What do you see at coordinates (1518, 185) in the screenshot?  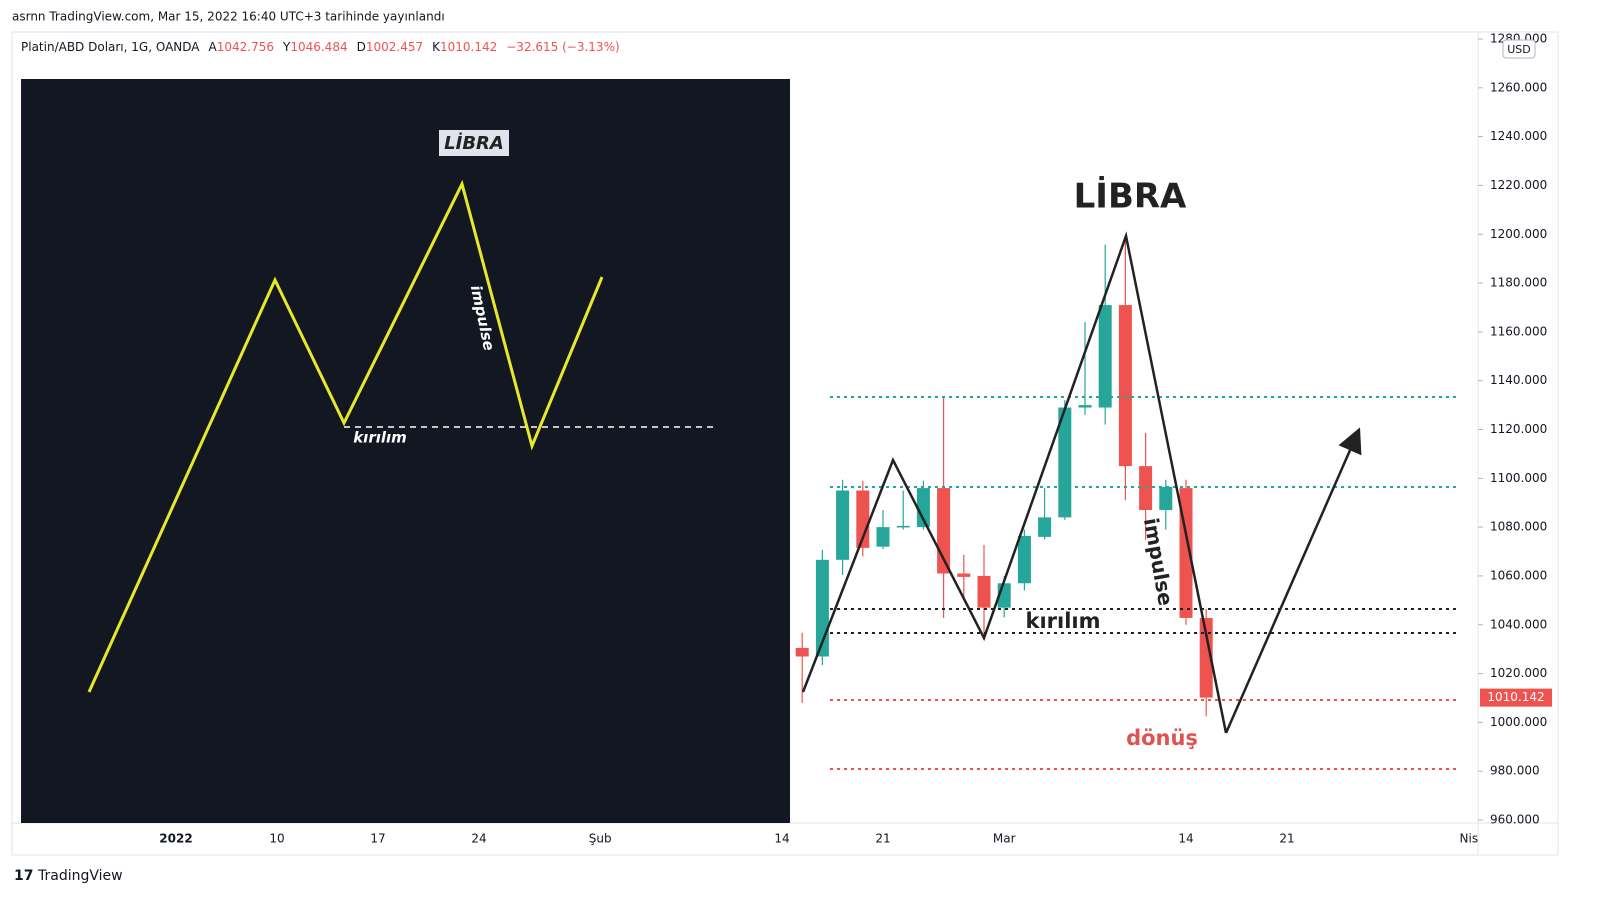 I see `y-tick-label: 1220.000` at bounding box center [1518, 185].